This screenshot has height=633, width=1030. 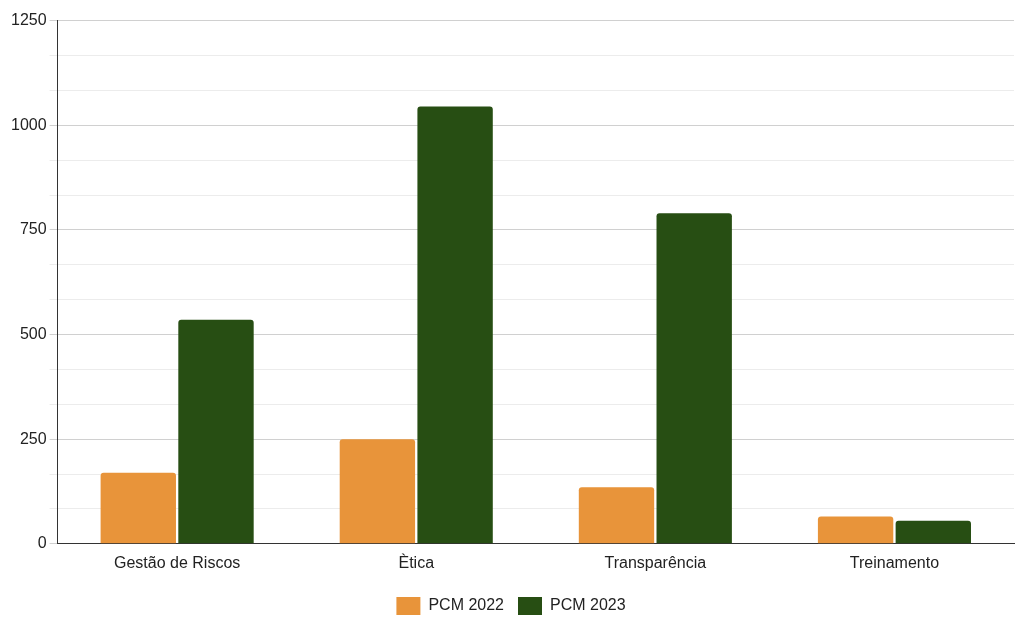 I want to click on y-tick-label: 750, so click(x=33, y=229).